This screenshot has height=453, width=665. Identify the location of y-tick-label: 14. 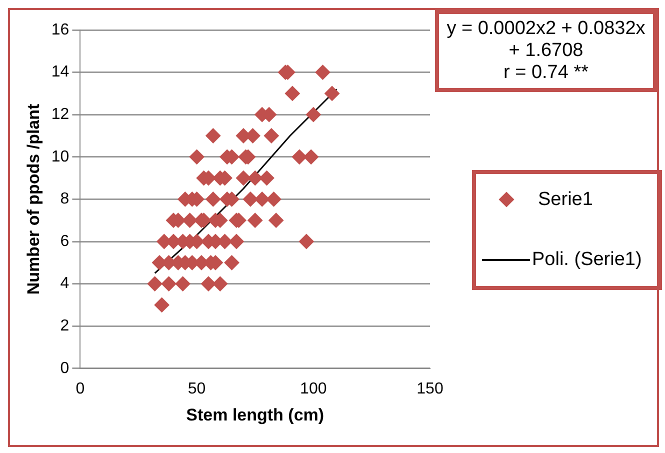
(60, 72).